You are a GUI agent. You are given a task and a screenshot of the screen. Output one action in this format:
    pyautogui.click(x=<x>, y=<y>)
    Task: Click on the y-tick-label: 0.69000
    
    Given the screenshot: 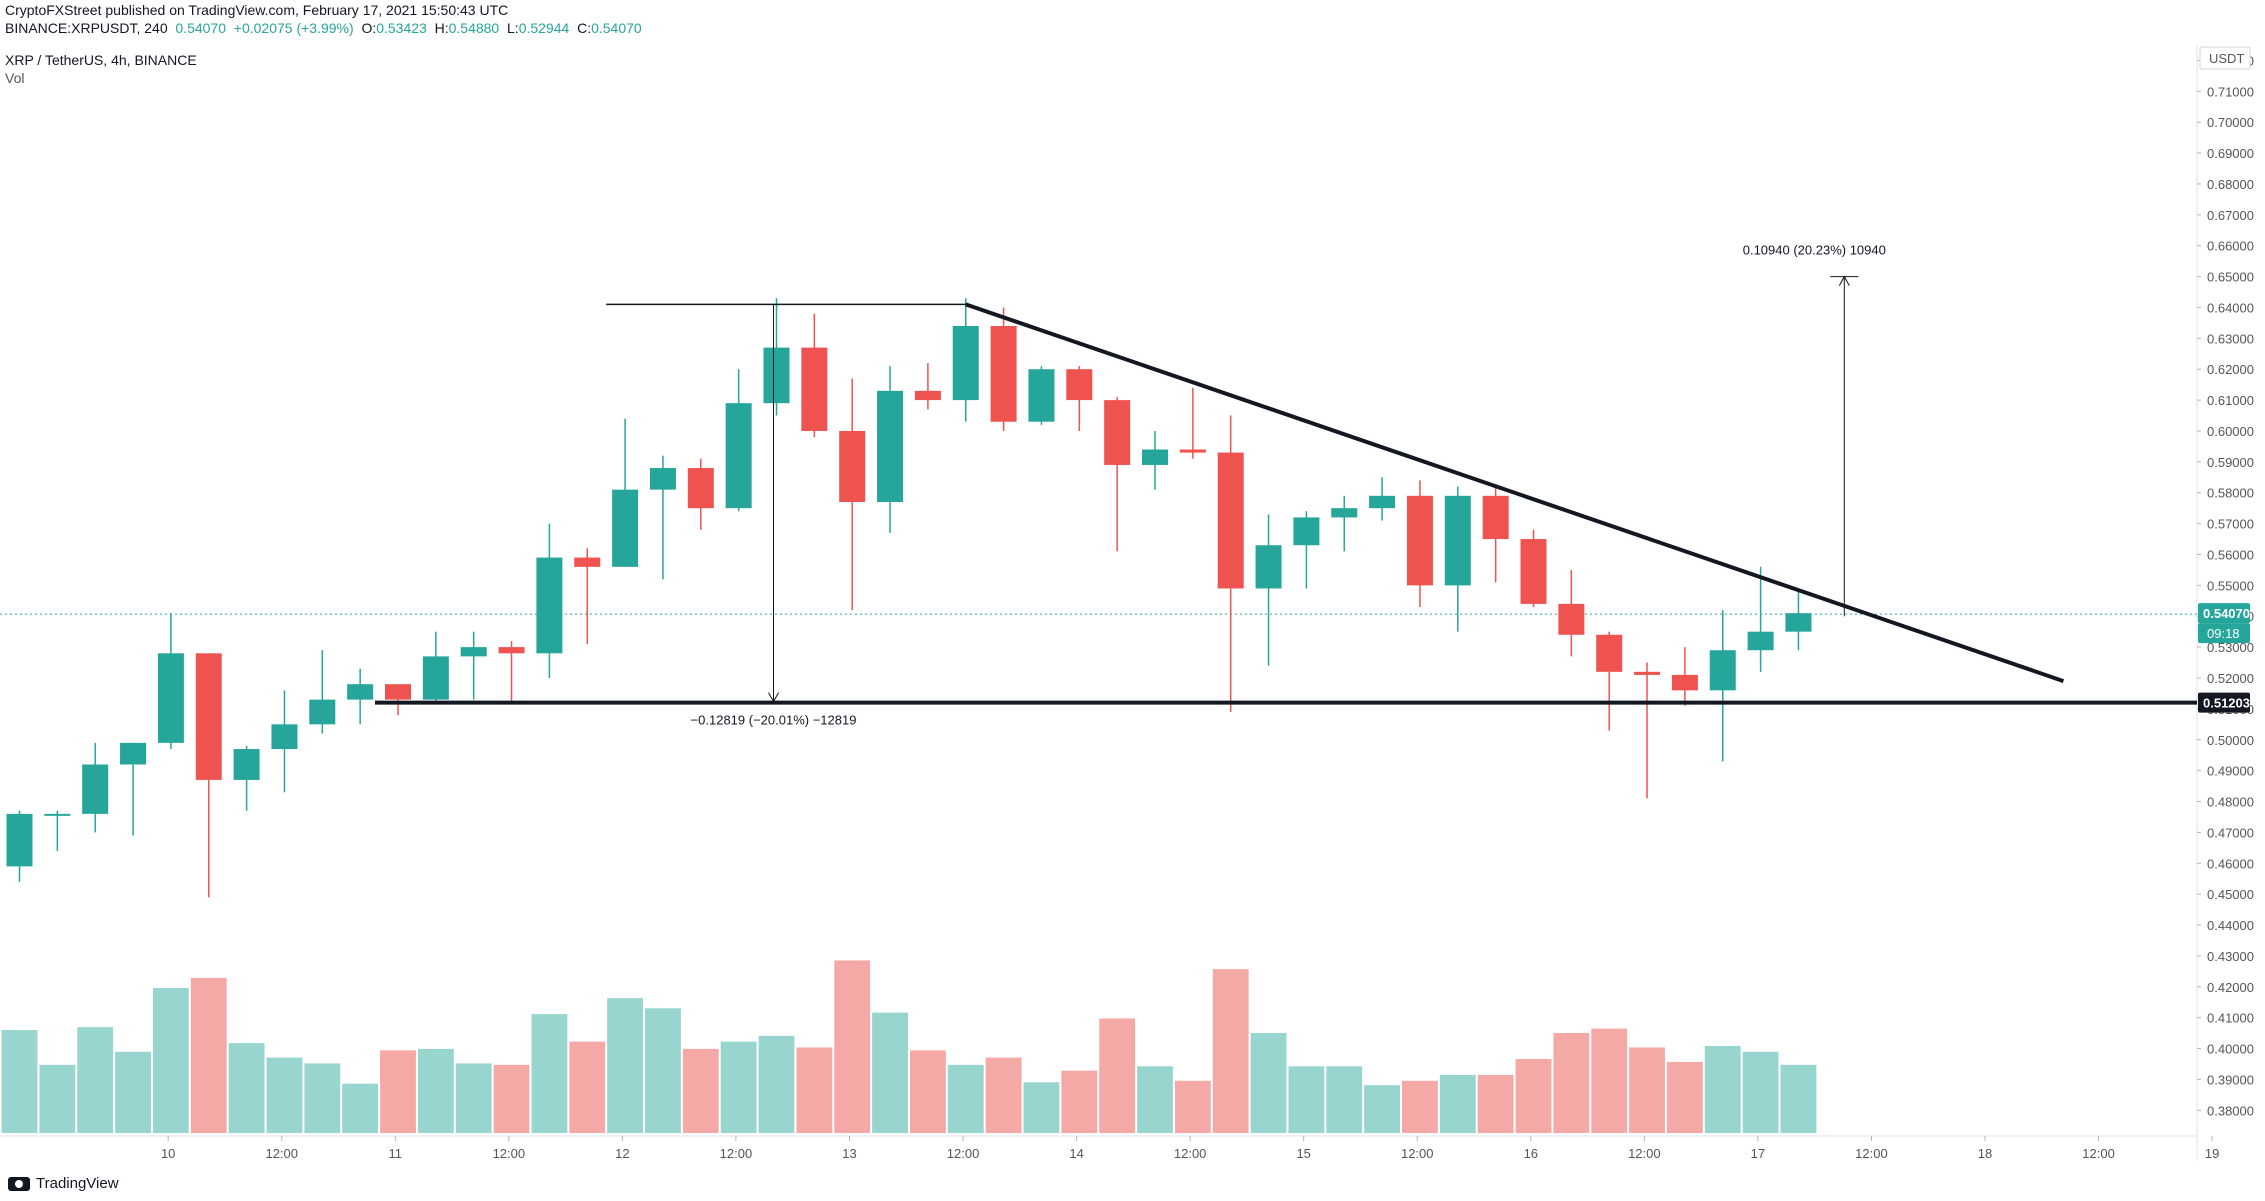 What is the action you would take?
    pyautogui.click(x=2230, y=153)
    